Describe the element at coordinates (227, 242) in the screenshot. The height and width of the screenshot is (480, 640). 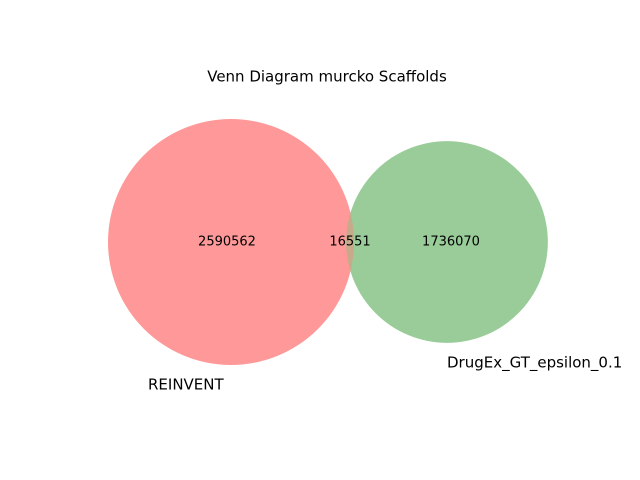
I see `set-count: 2590562` at that location.